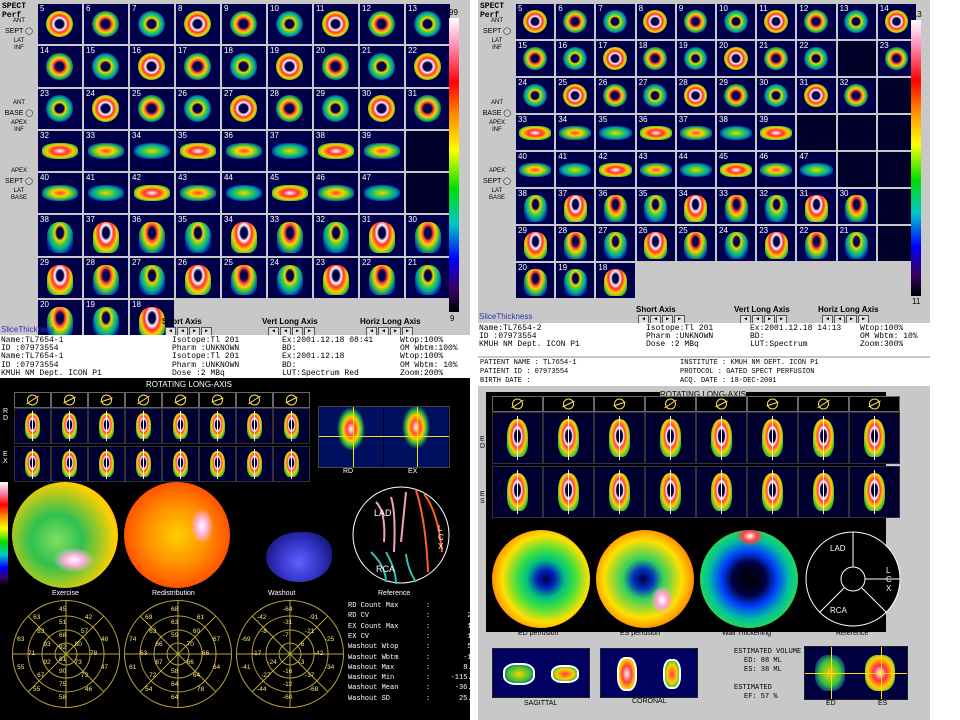 This screenshot has width=960, height=720. I want to click on slice-cell: 18, so click(655, 58).